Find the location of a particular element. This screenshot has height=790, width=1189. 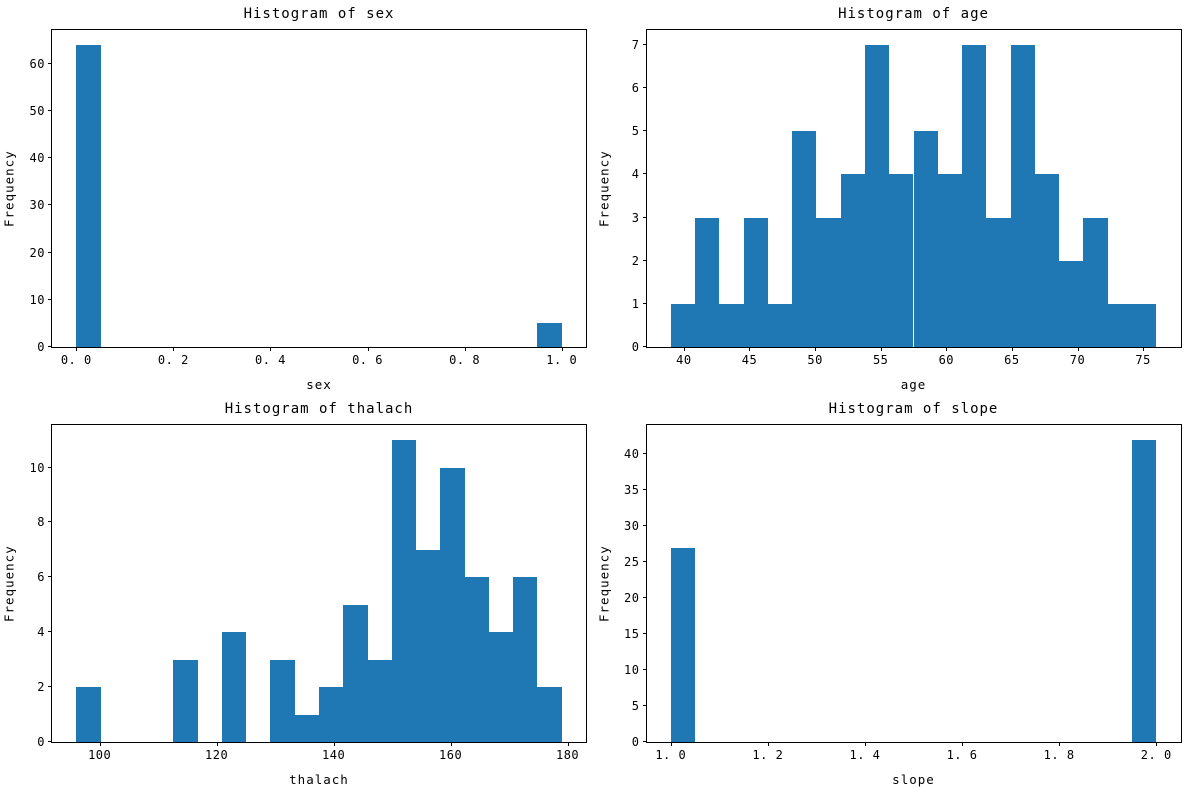

x-tick-label: 65 is located at coordinates (1012, 359).